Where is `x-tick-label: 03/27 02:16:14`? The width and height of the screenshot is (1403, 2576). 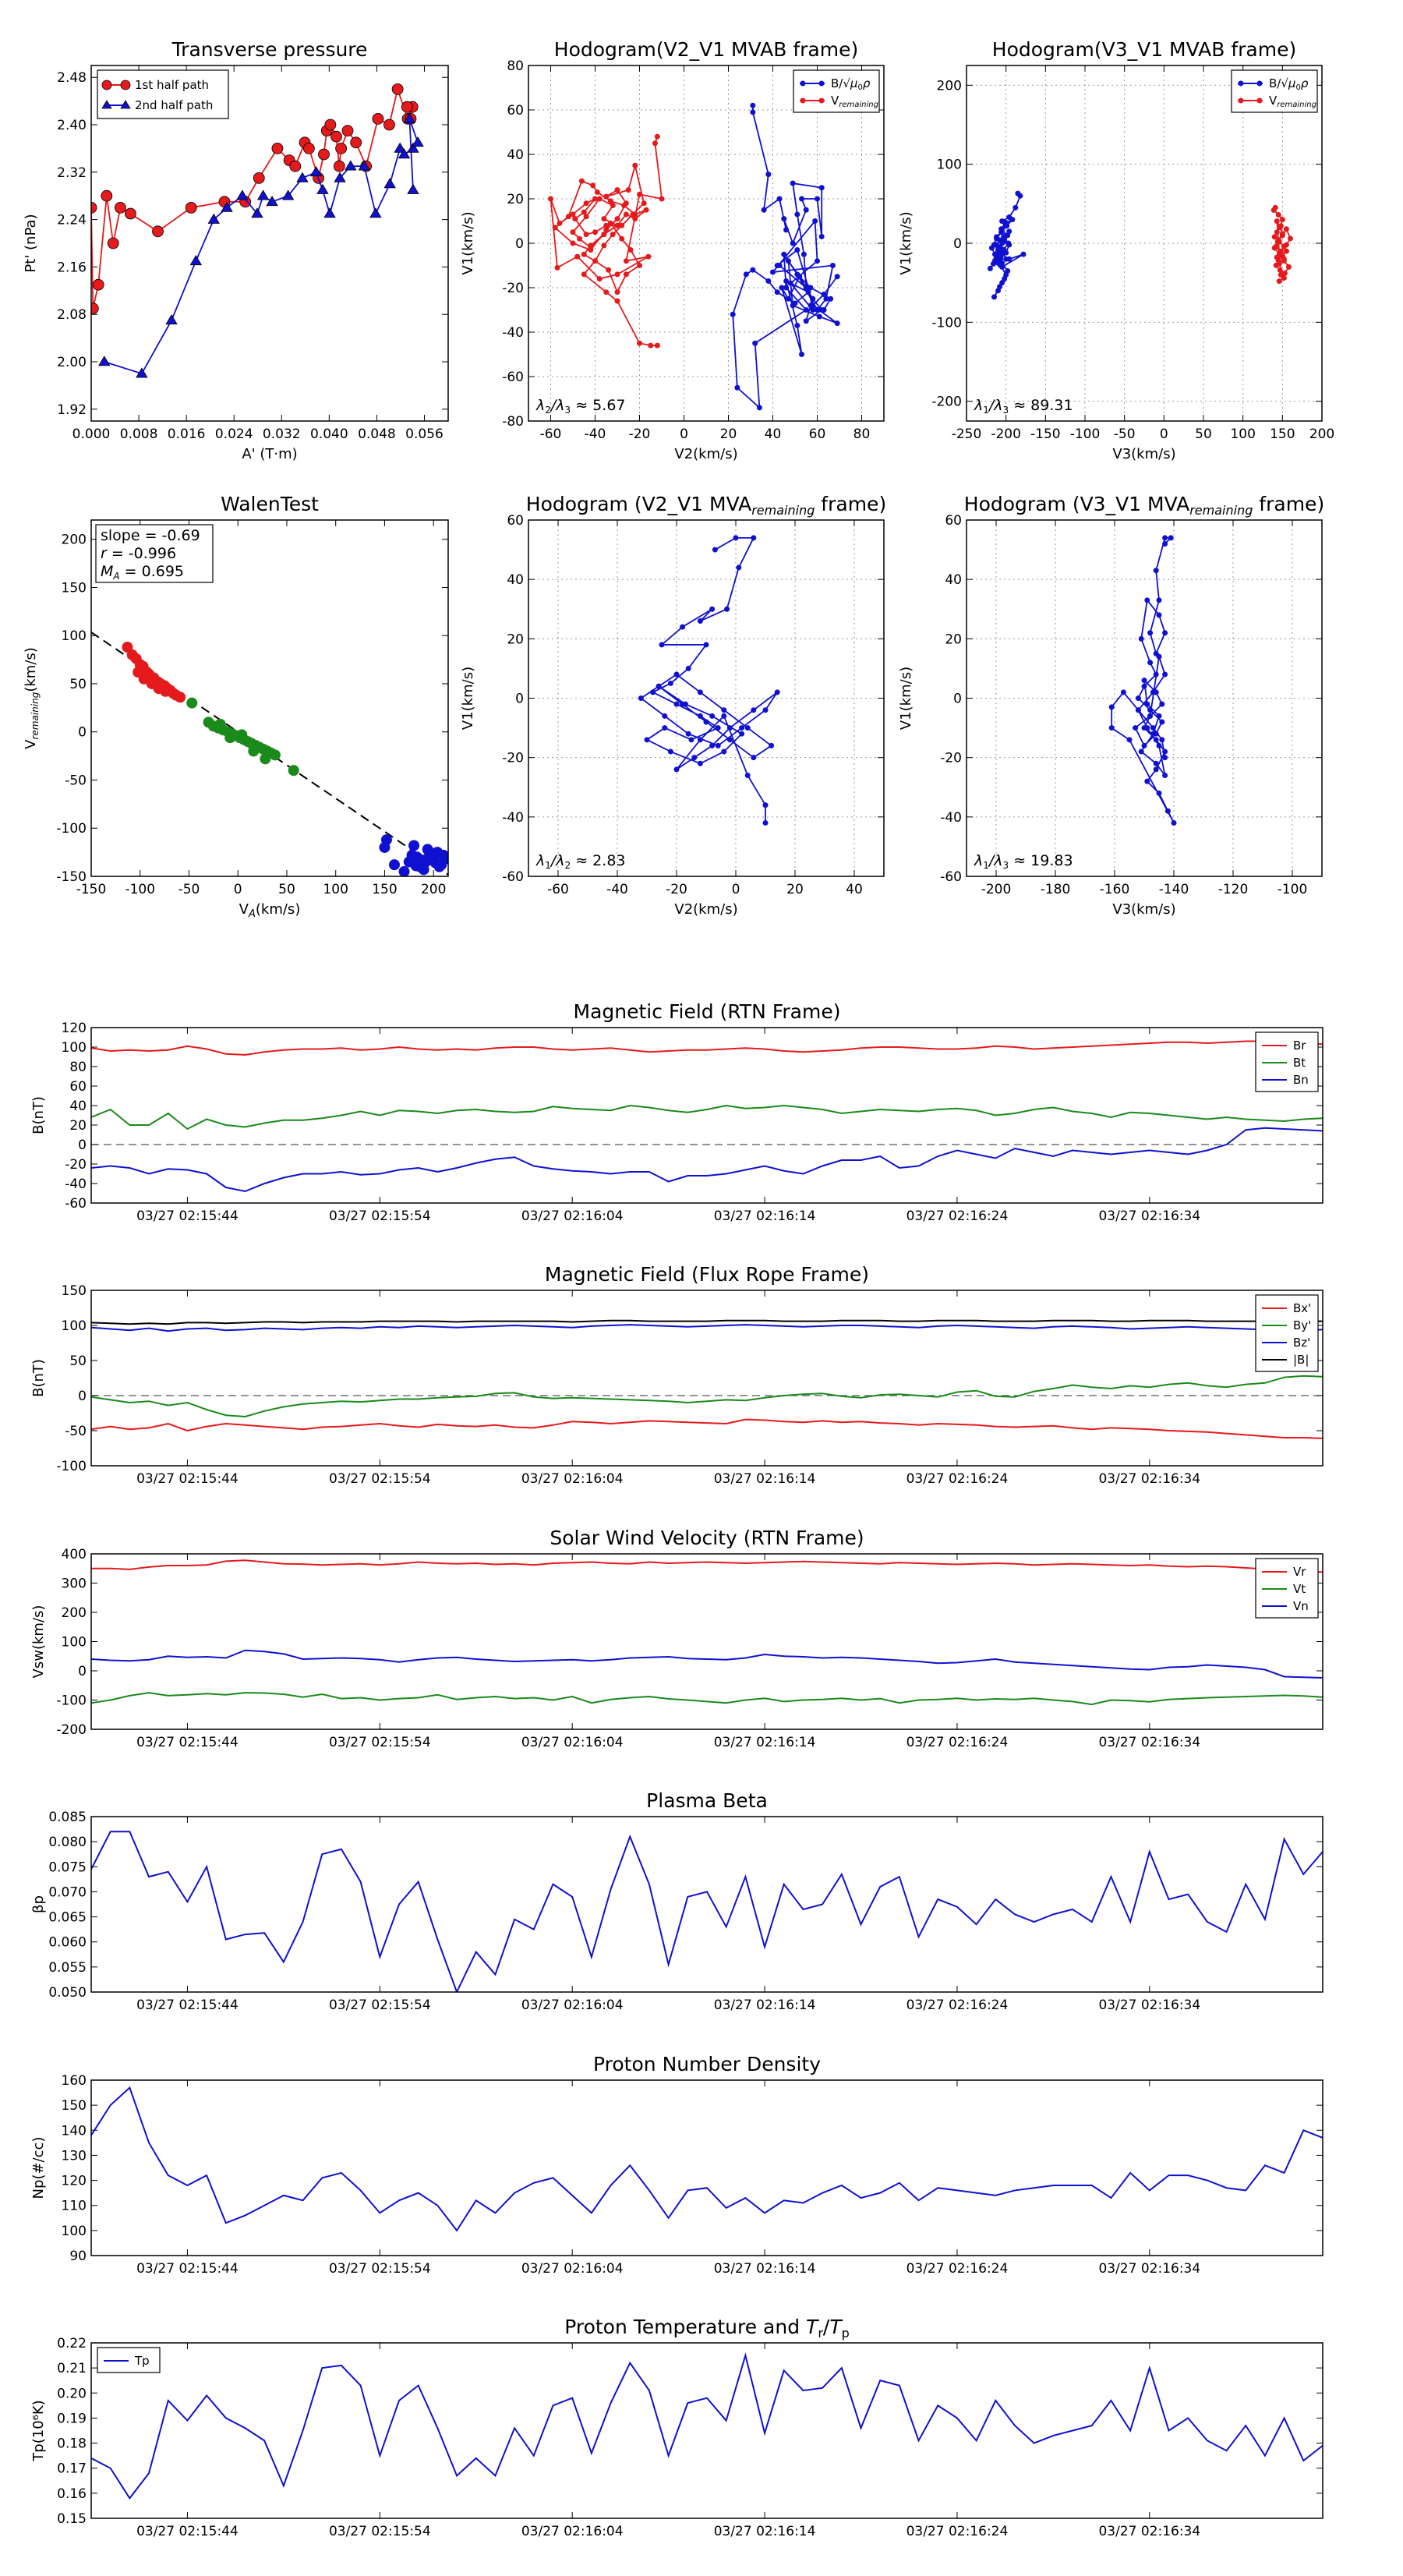 x-tick-label: 03/27 02:16:14 is located at coordinates (765, 2269).